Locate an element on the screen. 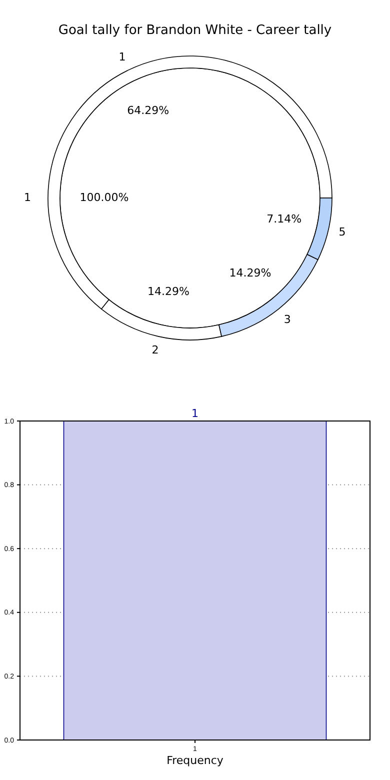  data-label: 100.00% is located at coordinates (104, 197).